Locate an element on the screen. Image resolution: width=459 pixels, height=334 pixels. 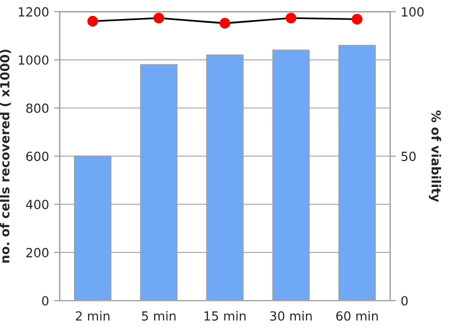
y2-axis-title: % of viability is located at coordinates (435, 156).